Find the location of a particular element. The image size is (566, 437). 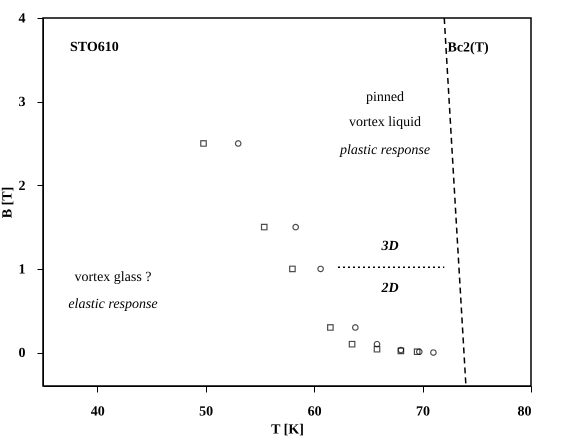

x-tick-label: 40 is located at coordinates (97, 412).